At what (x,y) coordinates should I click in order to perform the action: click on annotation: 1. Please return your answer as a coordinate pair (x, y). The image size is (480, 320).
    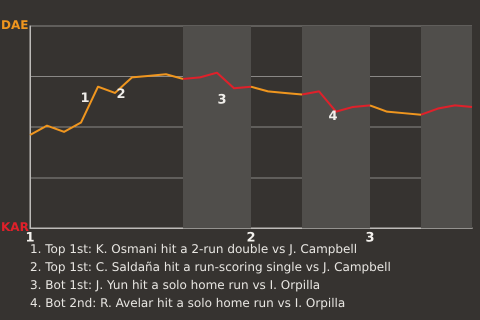
    Looking at the image, I should click on (85, 98).